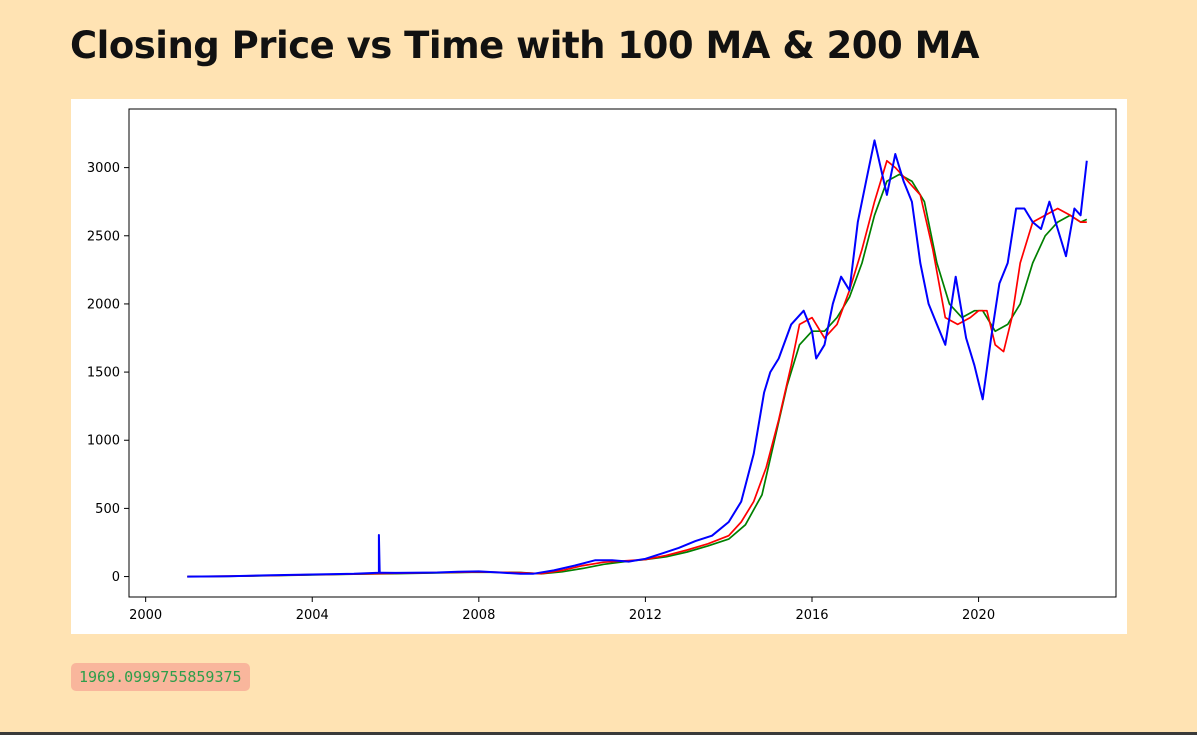 This screenshot has width=1197, height=735. I want to click on x-axis: 2000 2004 2008 2012 2016 2020, so click(562, 610).